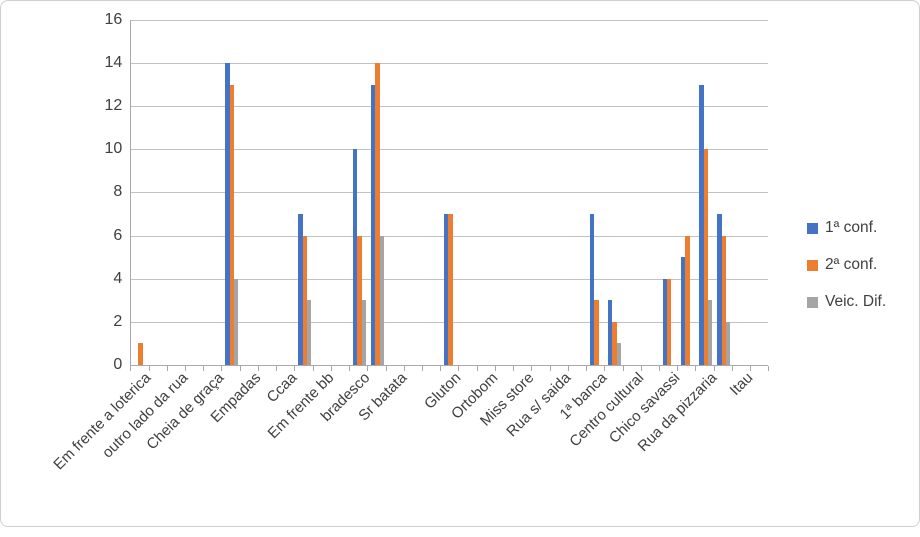  I want to click on bar-2conf-slot26, so click(614, 343).